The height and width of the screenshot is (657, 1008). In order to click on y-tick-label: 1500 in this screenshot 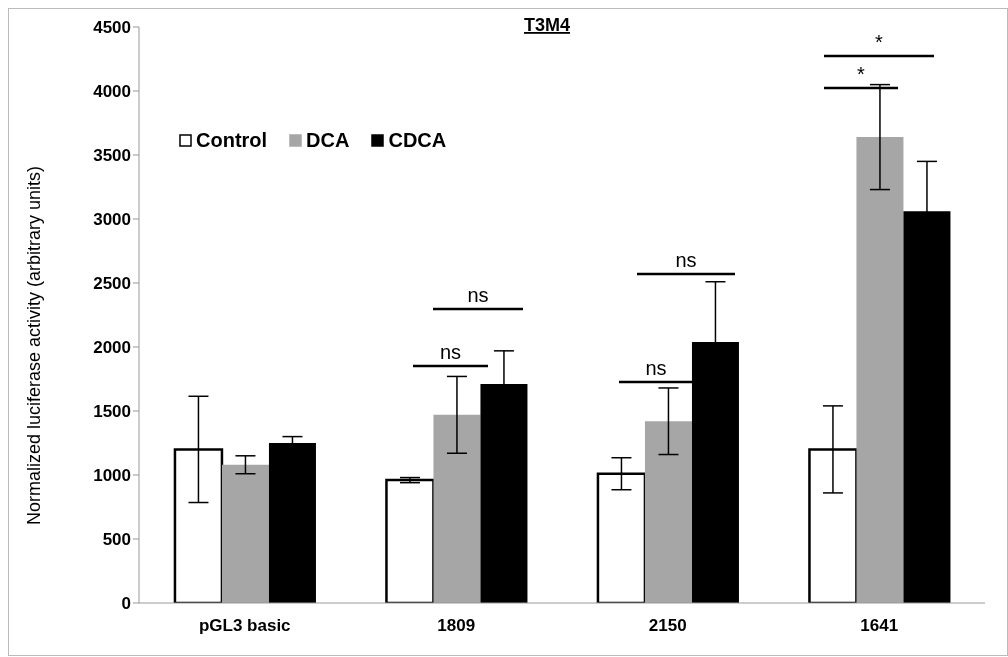, I will do `click(112, 412)`.